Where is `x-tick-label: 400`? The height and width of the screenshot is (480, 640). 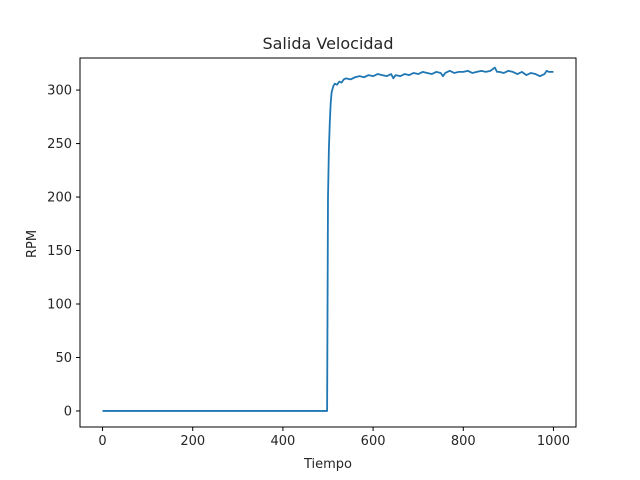
x-tick-label: 400 is located at coordinates (282, 441).